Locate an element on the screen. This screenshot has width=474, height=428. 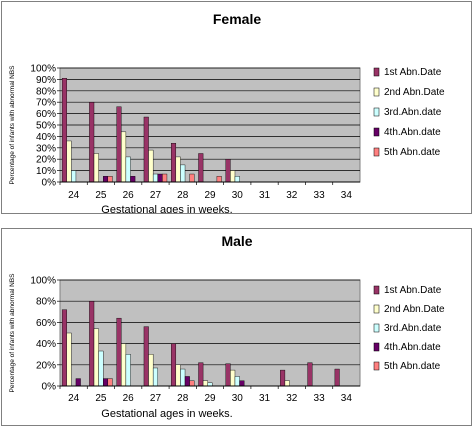
y-tick-label: 10% is located at coordinates (46, 171).